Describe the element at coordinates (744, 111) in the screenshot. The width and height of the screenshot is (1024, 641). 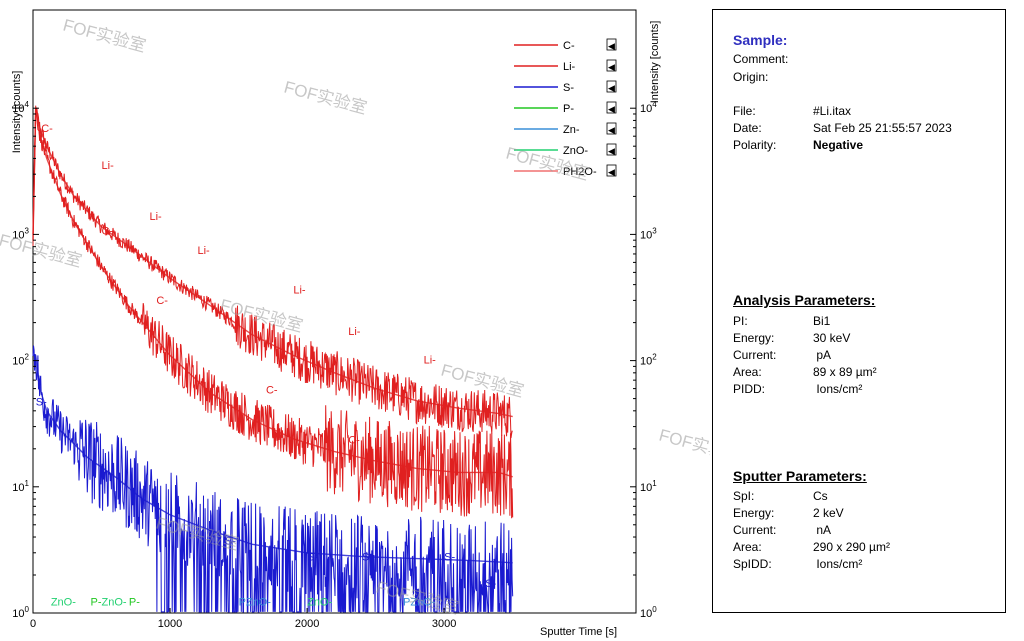
I see `file-label: File:` at that location.